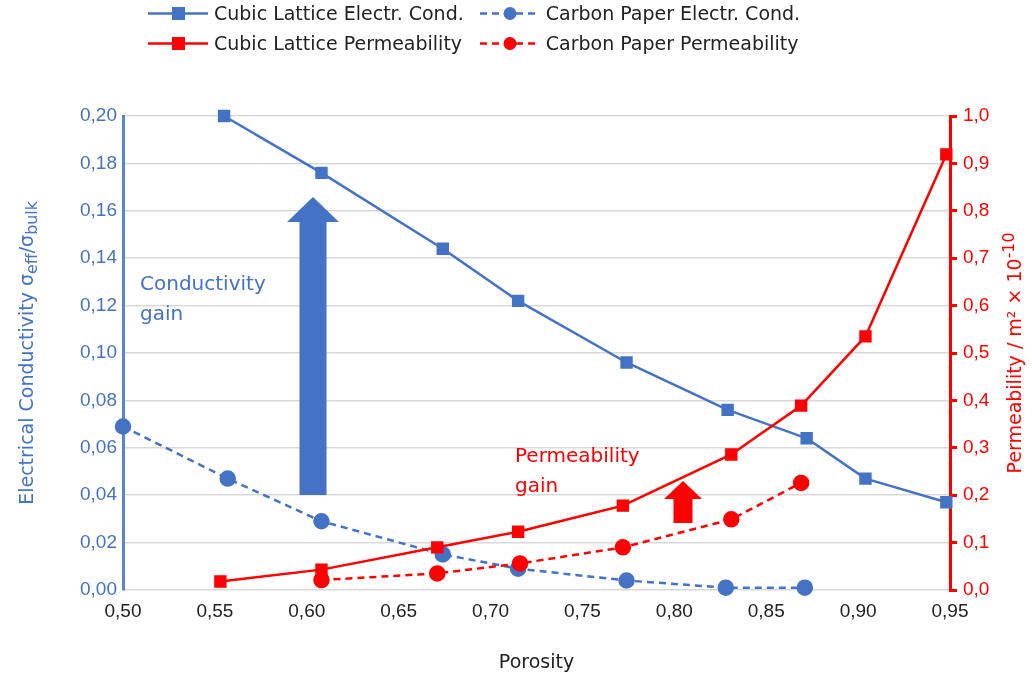 The image size is (1032, 685). I want to click on x-tick-label: 0,90, so click(858, 610).